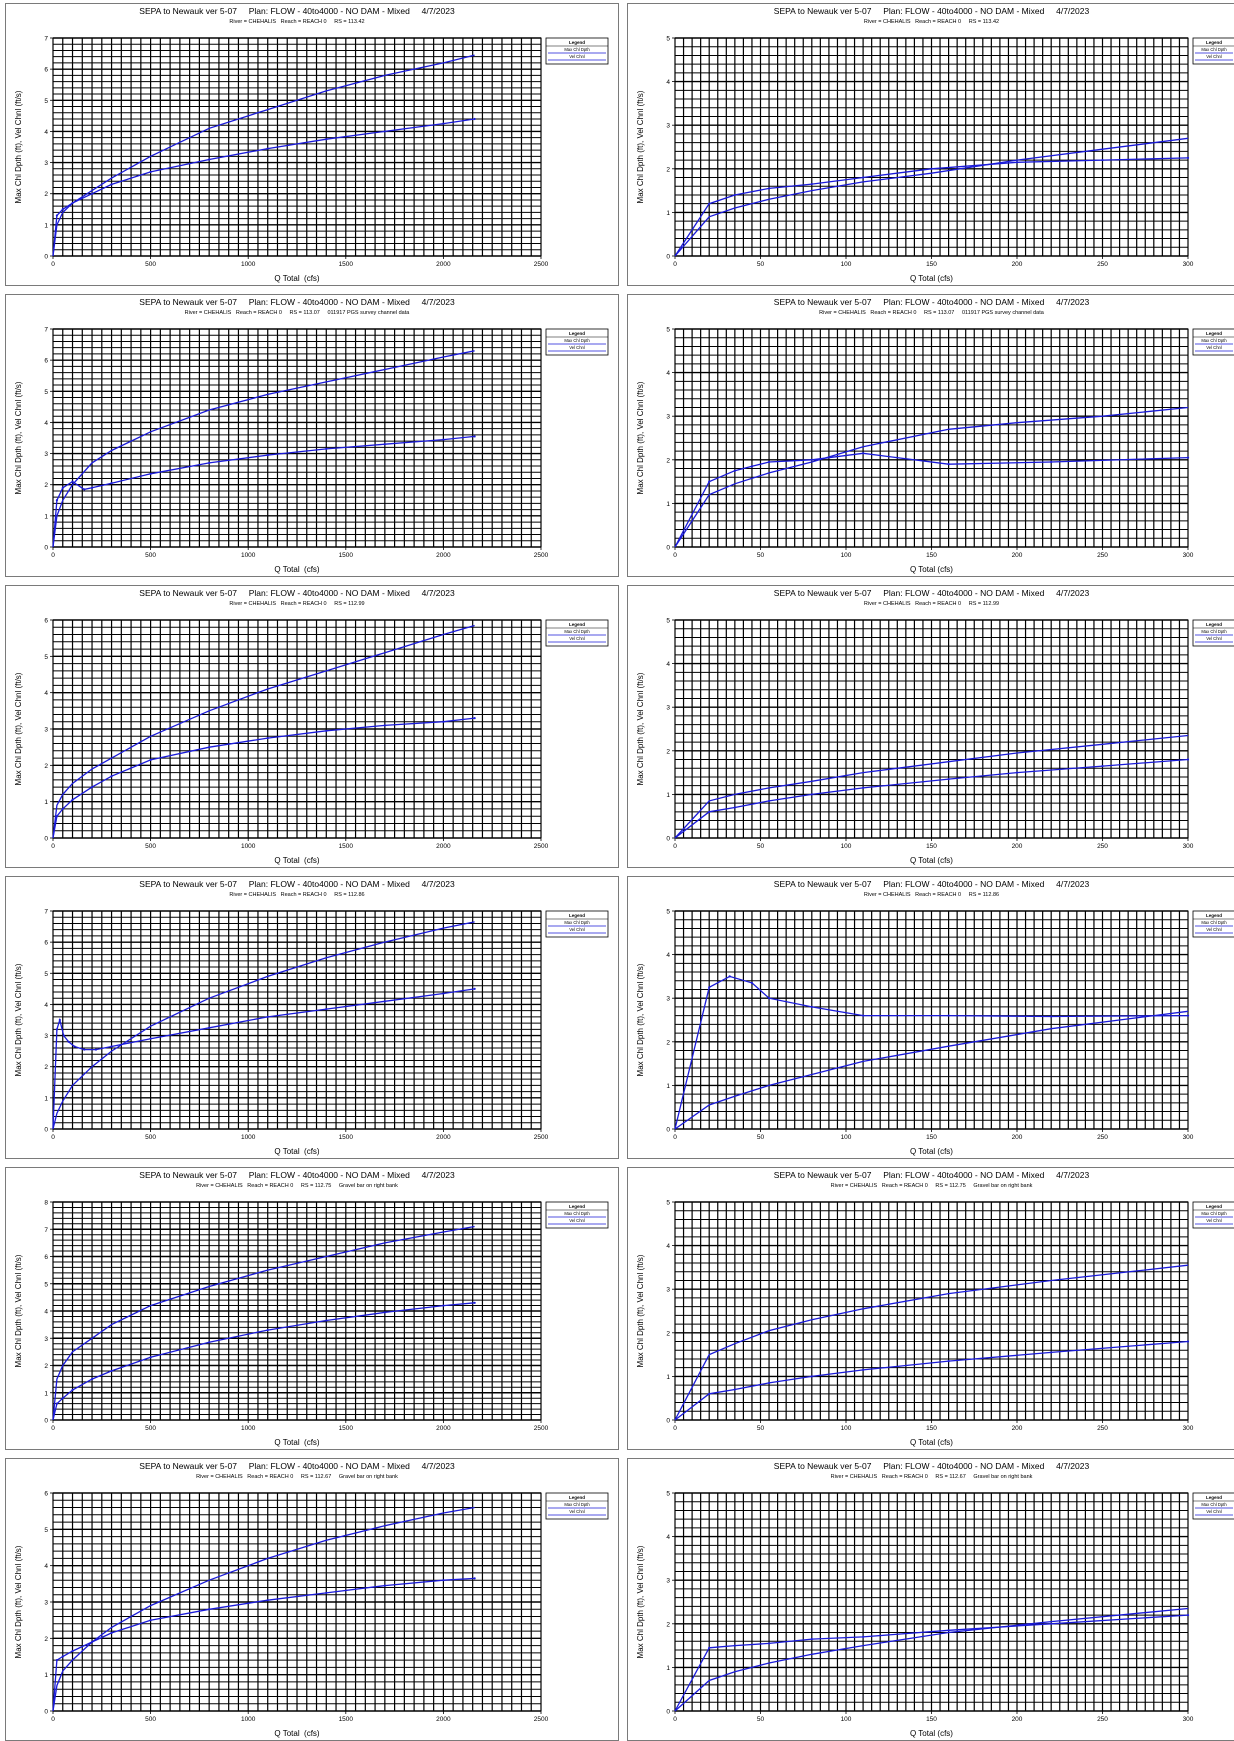 Image resolution: width=1234 pixels, height=1741 pixels. What do you see at coordinates (541, 555) in the screenshot?
I see `x-tick-label: 2500` at bounding box center [541, 555].